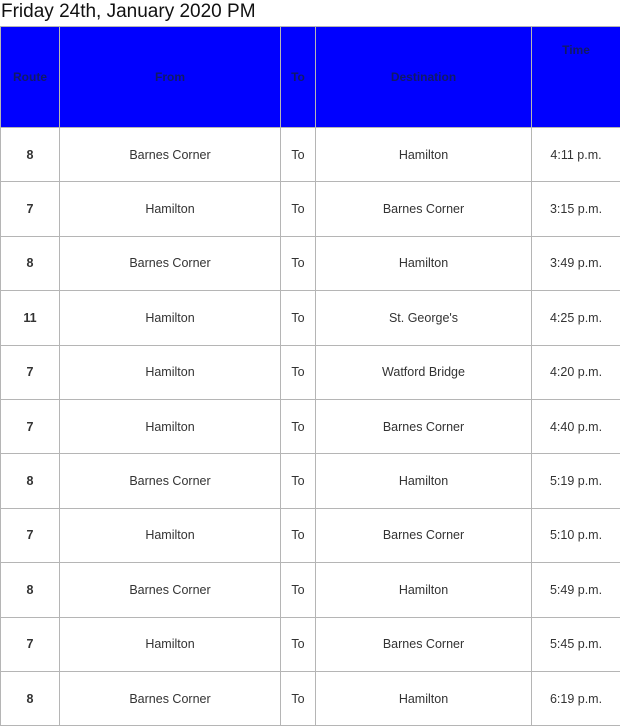  I want to click on cell-time: 5:49 p.m., so click(576, 590).